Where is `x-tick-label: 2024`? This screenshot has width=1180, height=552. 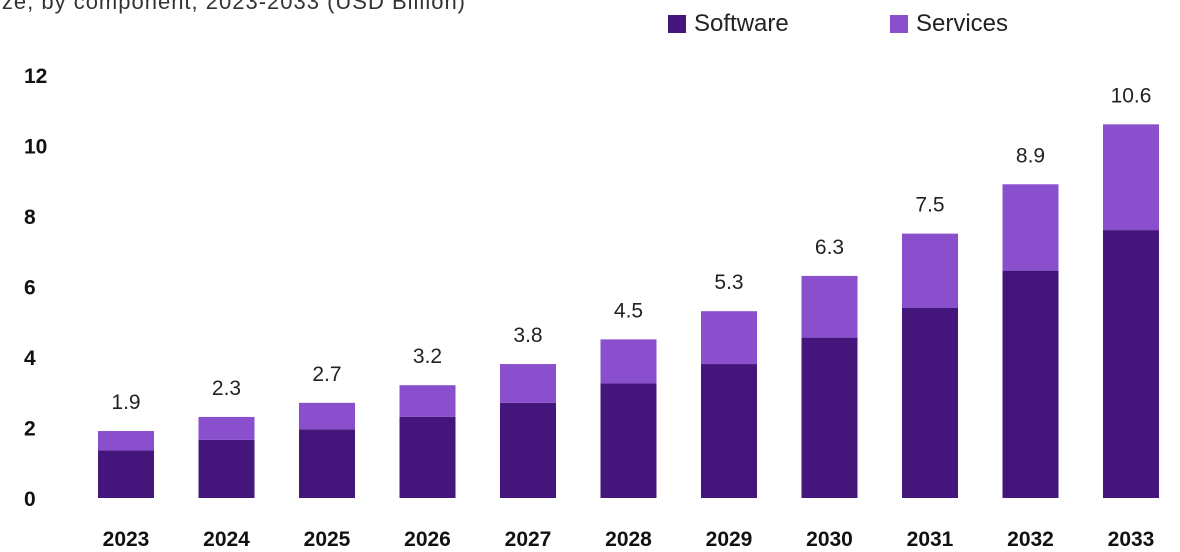
x-tick-label: 2024 is located at coordinates (226, 539).